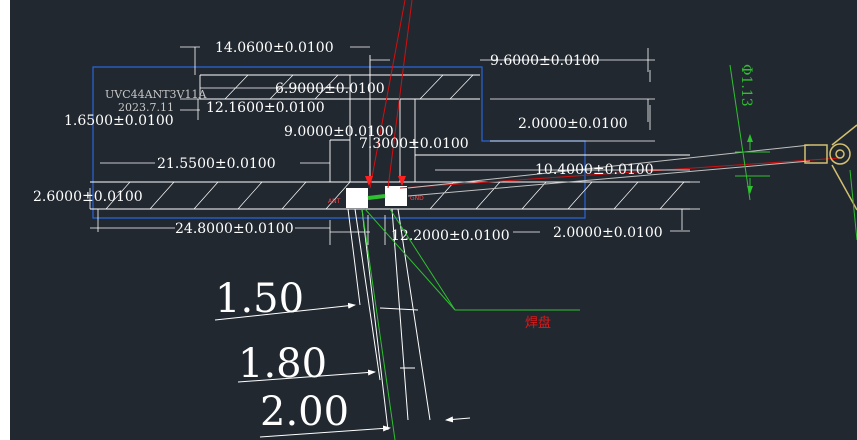 The image size is (857, 440). Describe the element at coordinates (265, 108) in the screenshot. I see `dim-12-16: 12.1600±0.0100` at that location.